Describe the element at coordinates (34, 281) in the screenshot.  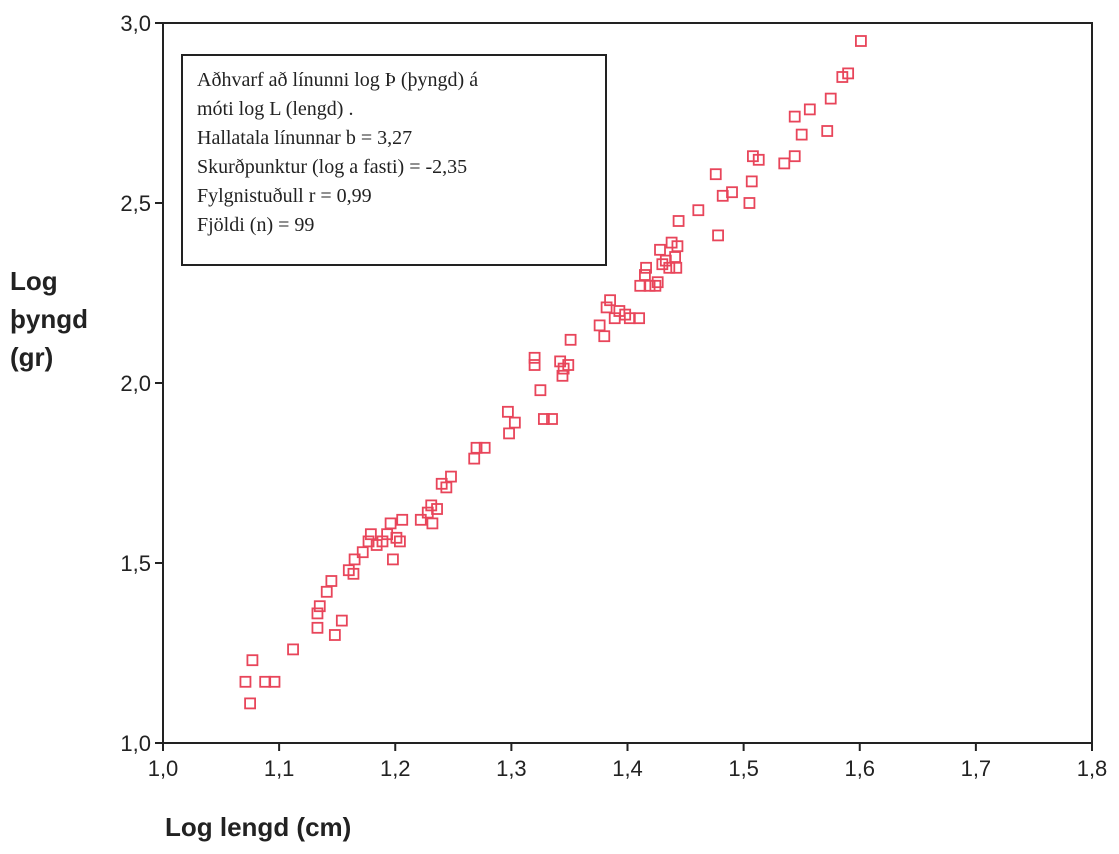
I see `y-axis-title-line-1: Log` at that location.